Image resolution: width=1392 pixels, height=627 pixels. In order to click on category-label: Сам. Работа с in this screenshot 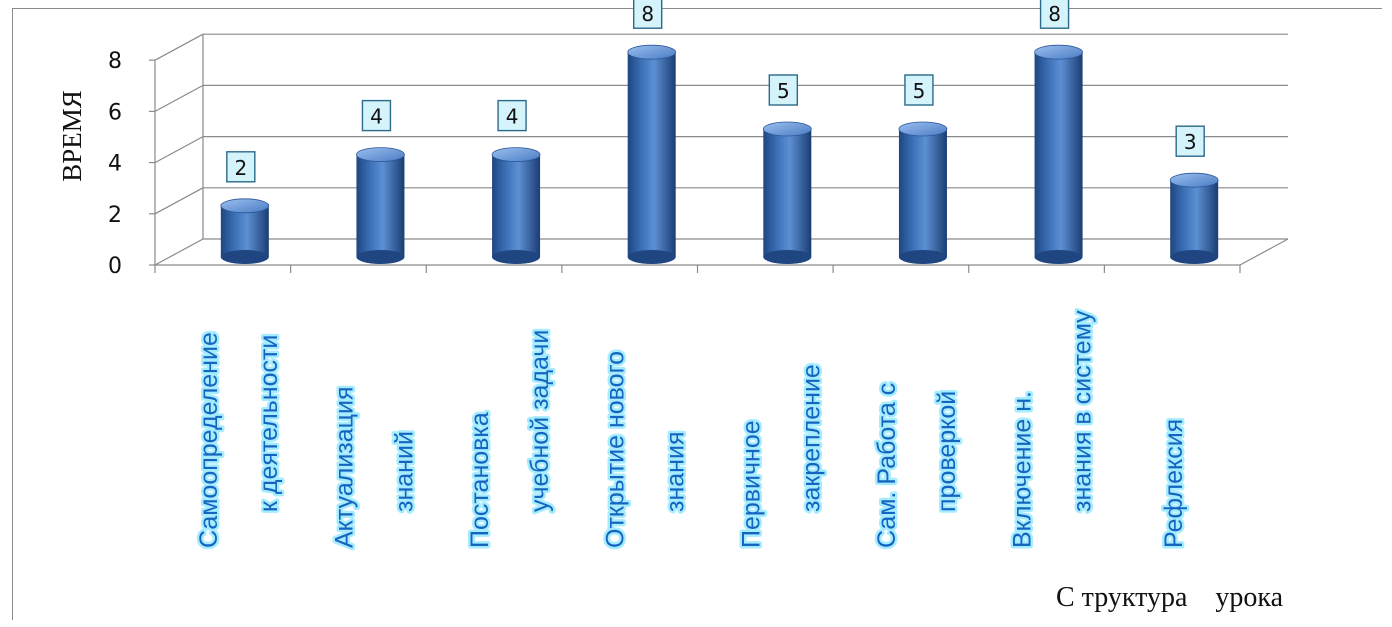, I will do `click(887, 465)`.